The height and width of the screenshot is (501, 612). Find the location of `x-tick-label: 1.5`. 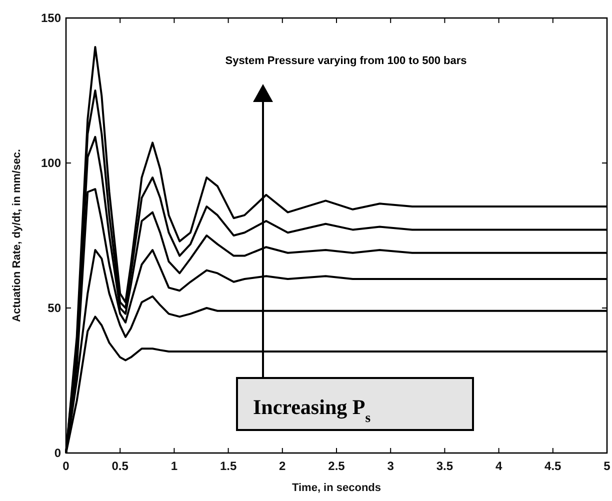

x-tick-label: 1.5 is located at coordinates (228, 466).